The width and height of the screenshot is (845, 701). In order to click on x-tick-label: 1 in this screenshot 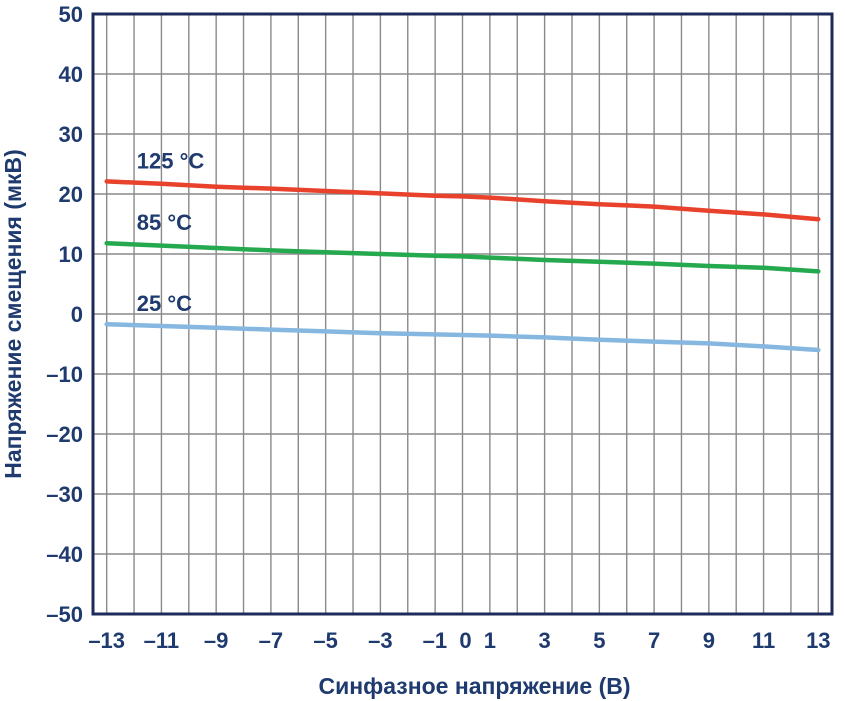, I will do `click(490, 640)`.